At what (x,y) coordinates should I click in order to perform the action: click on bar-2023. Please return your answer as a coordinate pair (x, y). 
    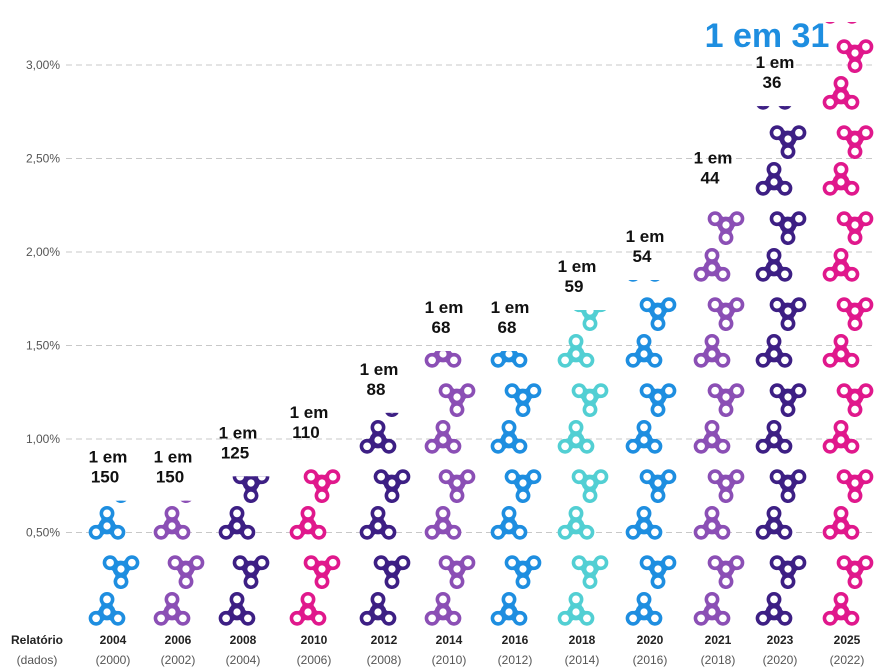
    Looking at the image, I should click on (781, 366).